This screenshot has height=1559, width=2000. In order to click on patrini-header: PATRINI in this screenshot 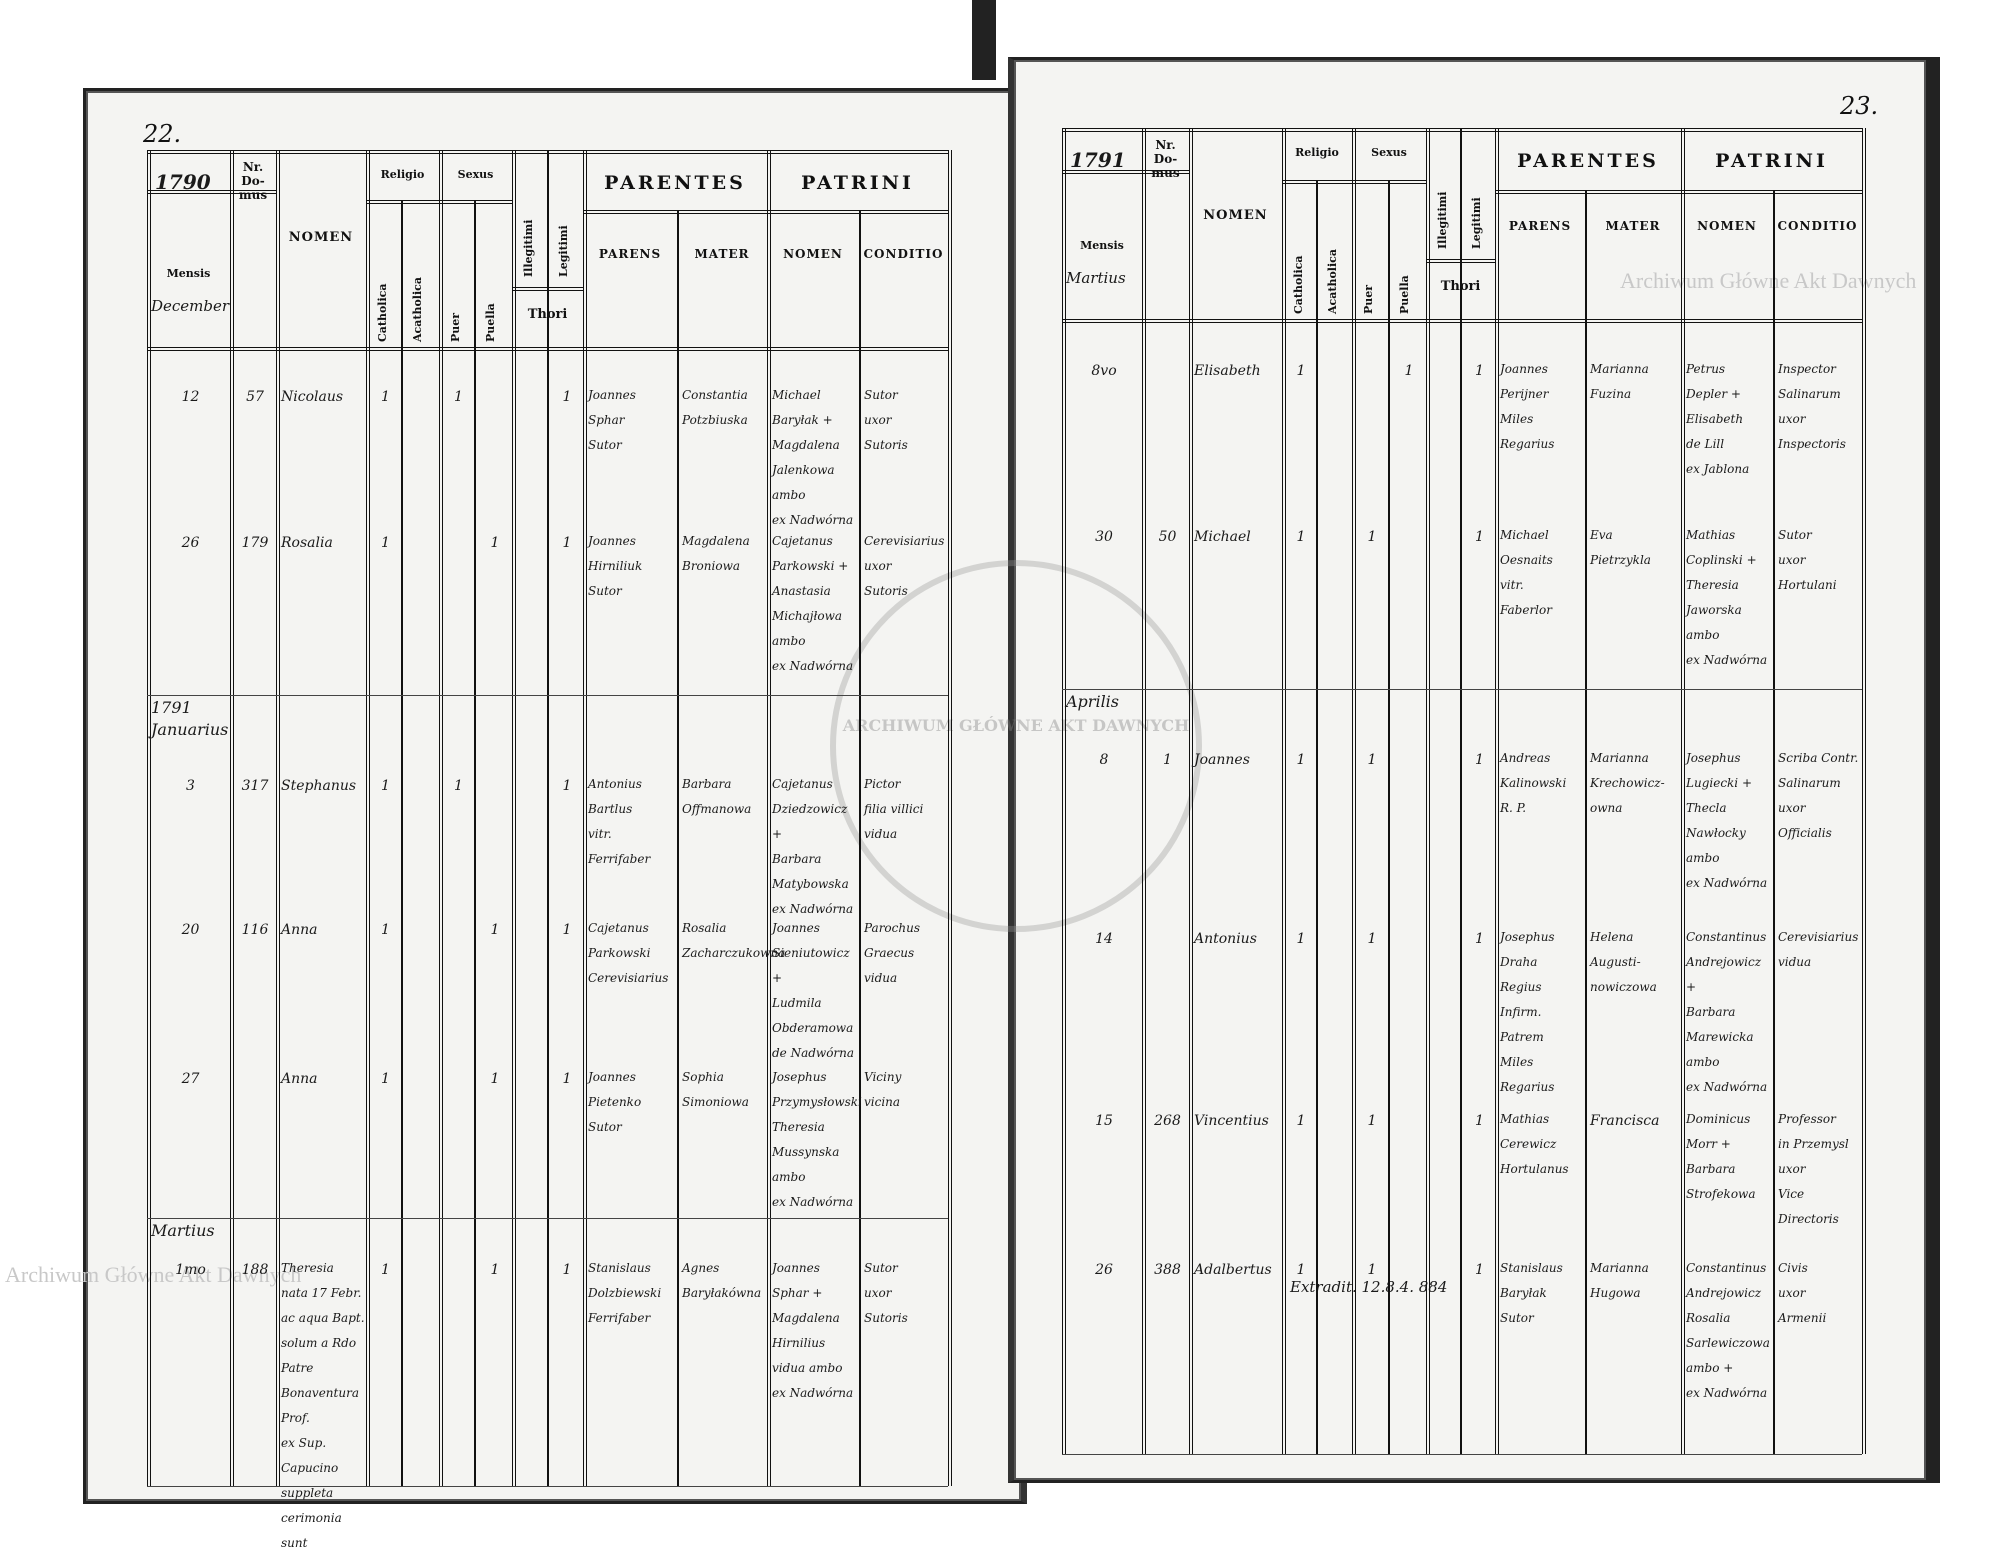, I will do `click(857, 183)`.